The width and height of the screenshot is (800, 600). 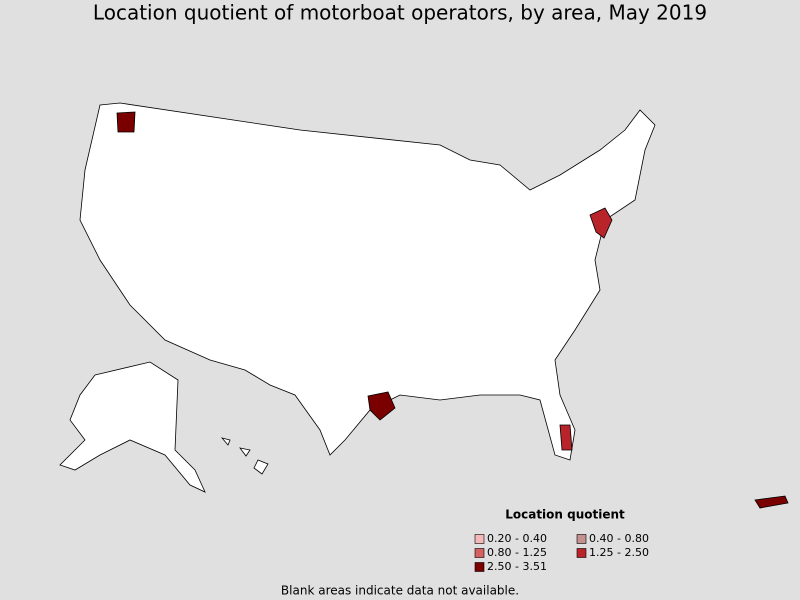 I want to click on footnote: Blank areas indicate data not available., so click(x=400, y=591).